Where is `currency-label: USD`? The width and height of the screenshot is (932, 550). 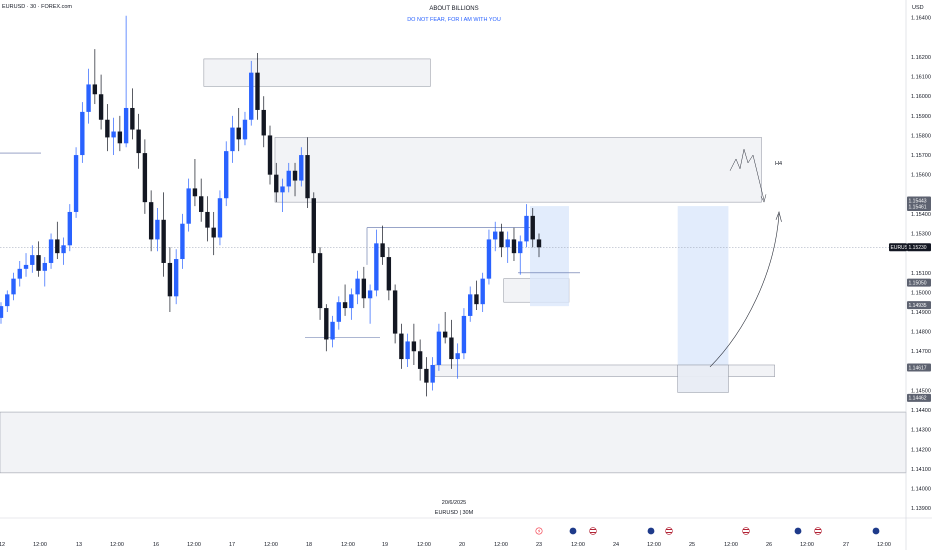 currency-label: USD is located at coordinates (918, 8).